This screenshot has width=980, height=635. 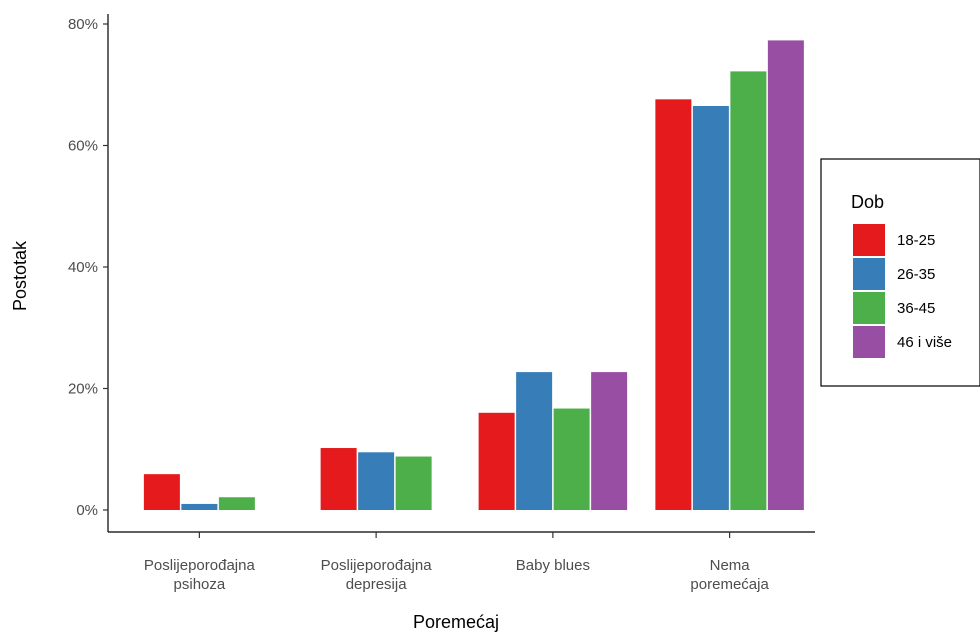 What do you see at coordinates (20, 275) in the screenshot?
I see `y-axis-title: Postotak` at bounding box center [20, 275].